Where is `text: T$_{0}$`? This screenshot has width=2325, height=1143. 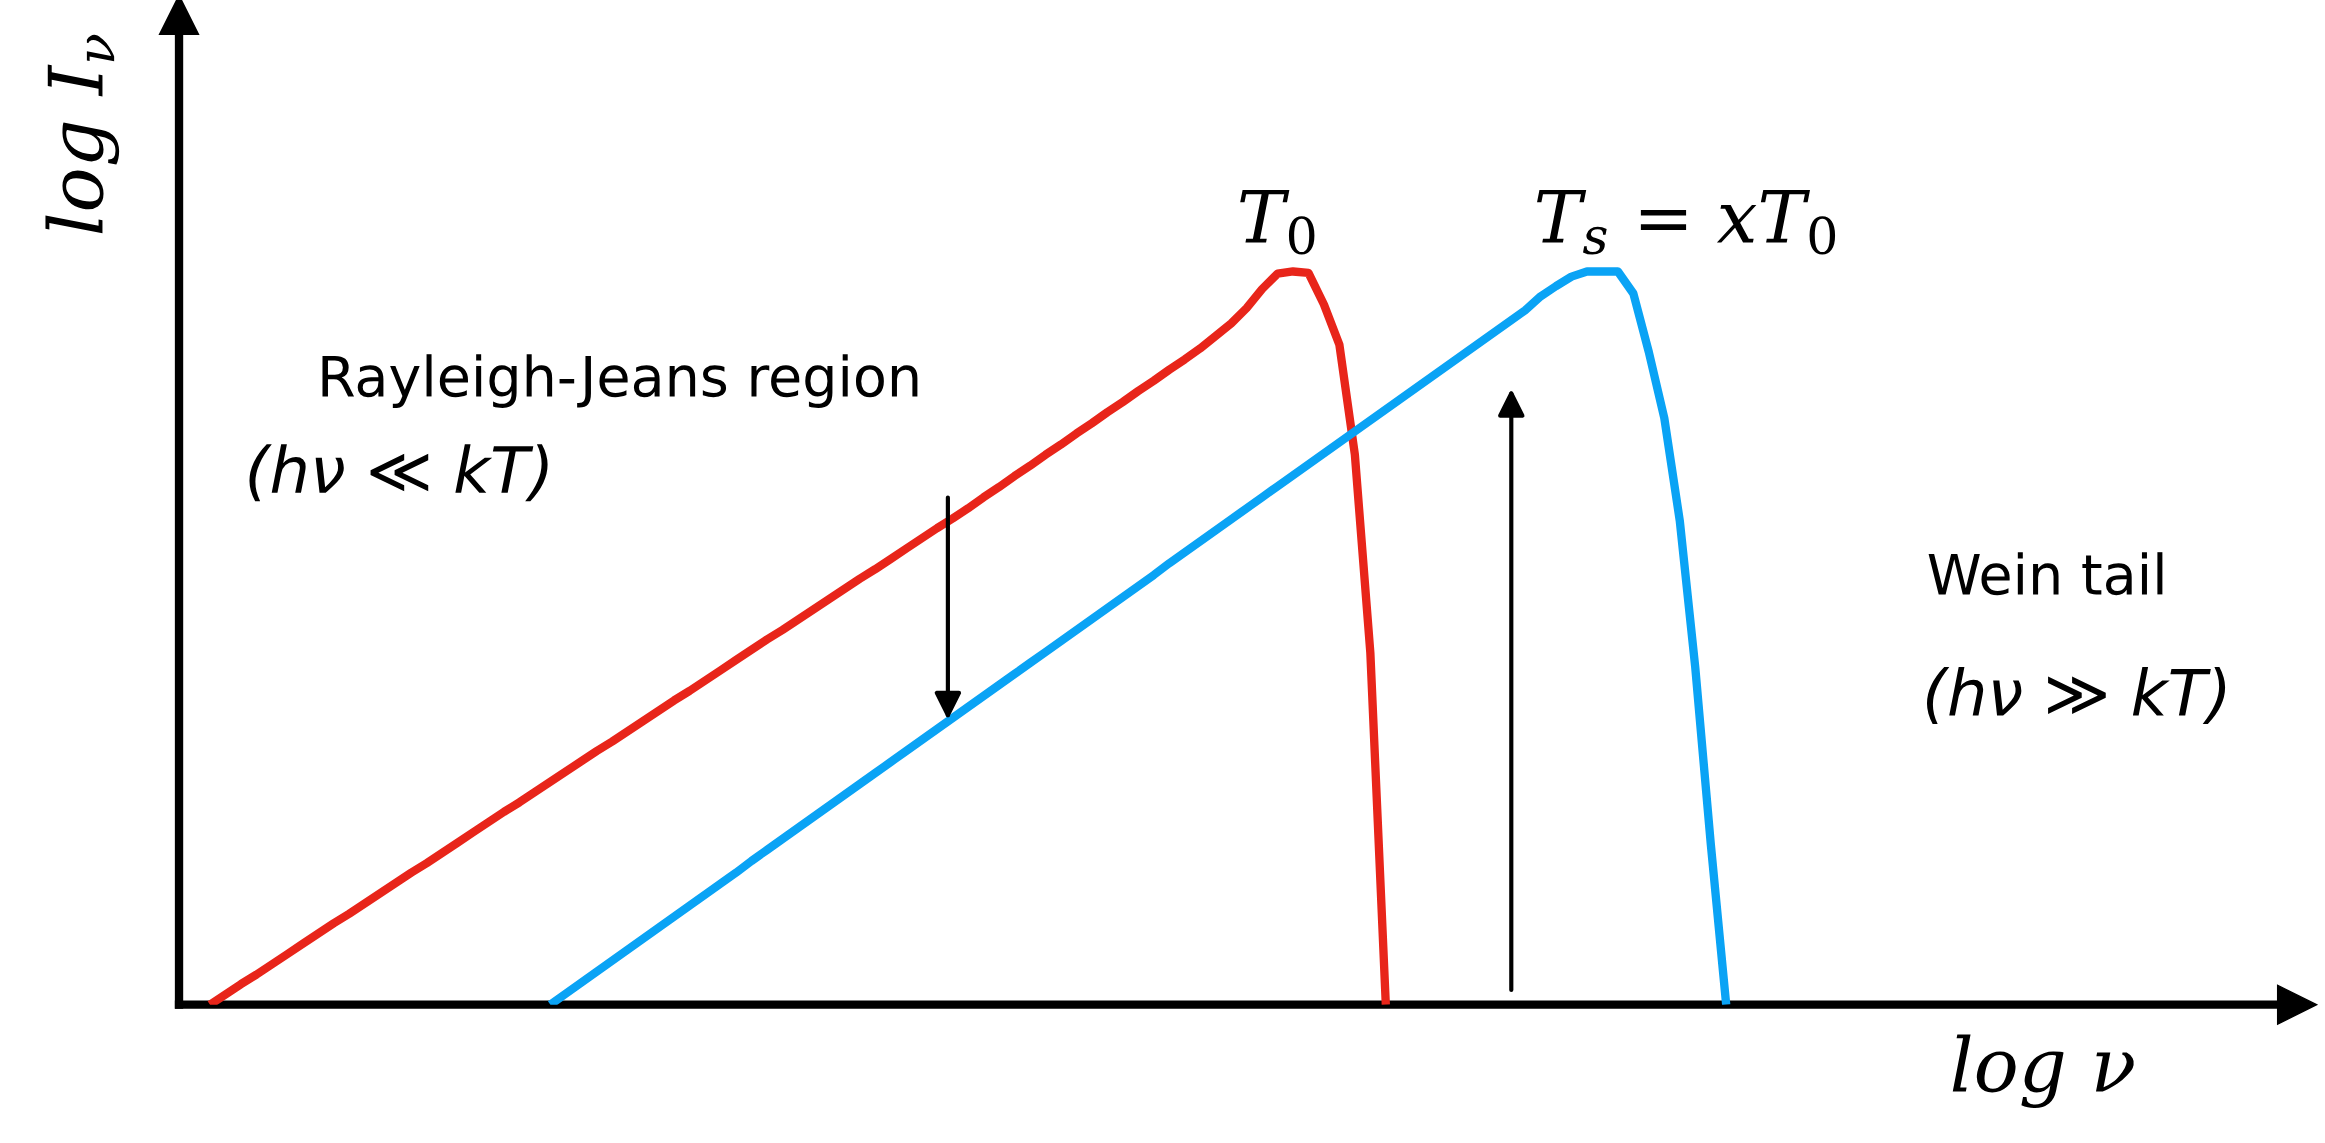 text: T$_{0}$ is located at coordinates (1277, 222).